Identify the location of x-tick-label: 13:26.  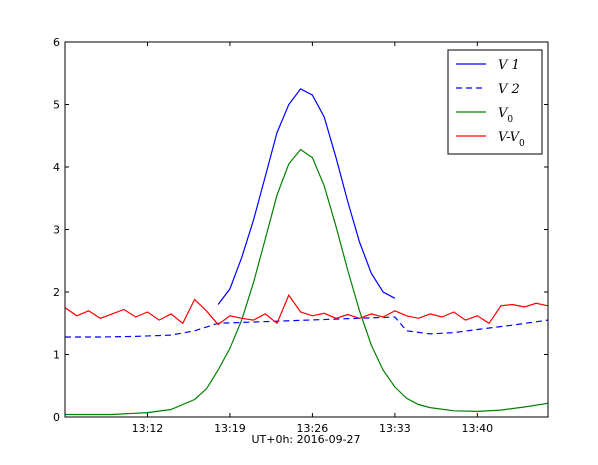
(313, 428).